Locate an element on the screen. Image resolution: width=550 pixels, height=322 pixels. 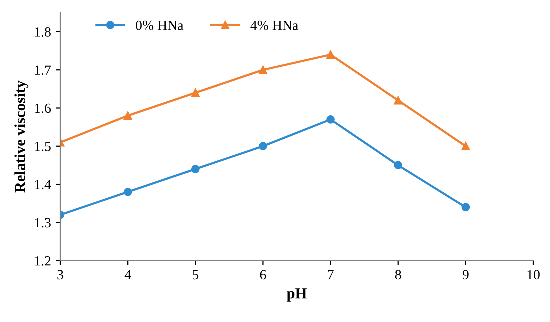
x-tick-label: 9 is located at coordinates (465, 275).